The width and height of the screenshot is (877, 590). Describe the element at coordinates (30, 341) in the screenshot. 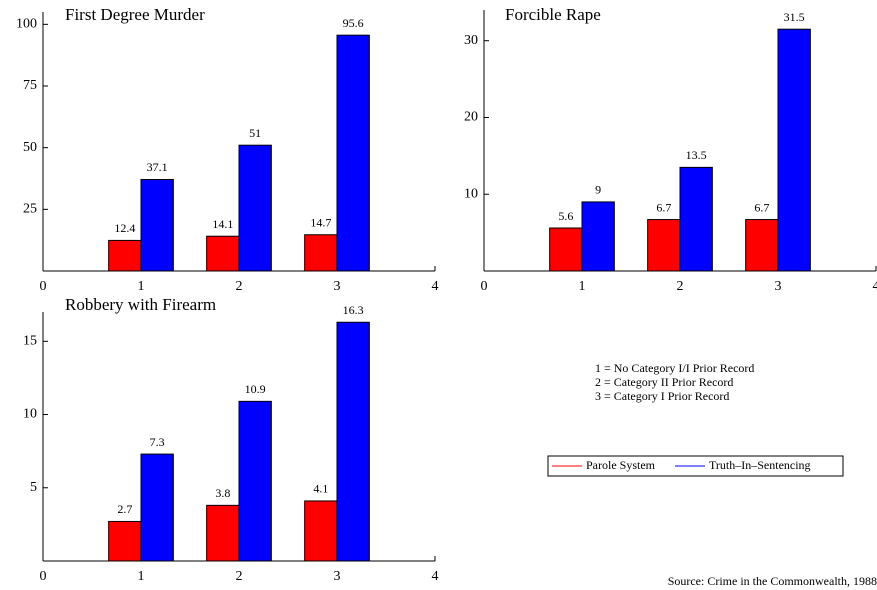

I see `y-tick-label: 15` at that location.